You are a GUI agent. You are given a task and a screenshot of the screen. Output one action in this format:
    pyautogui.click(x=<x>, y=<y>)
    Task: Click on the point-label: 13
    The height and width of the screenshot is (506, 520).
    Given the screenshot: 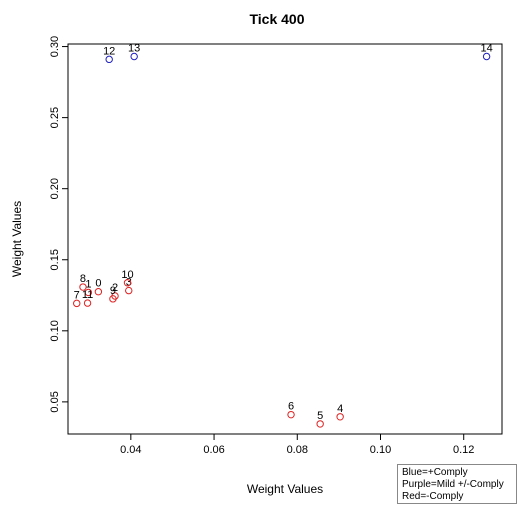 What is the action you would take?
    pyautogui.click(x=134, y=49)
    